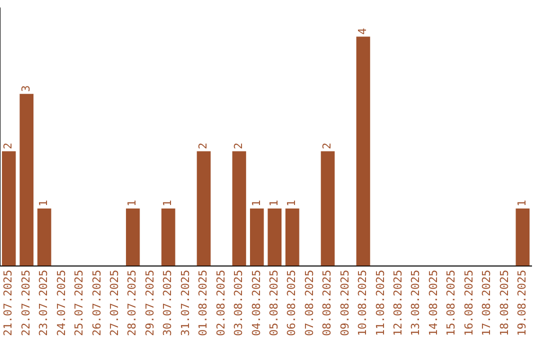  What do you see at coordinates (291, 303) in the screenshot?
I see `x-tick-label: 06.08.2025` at bounding box center [291, 303].